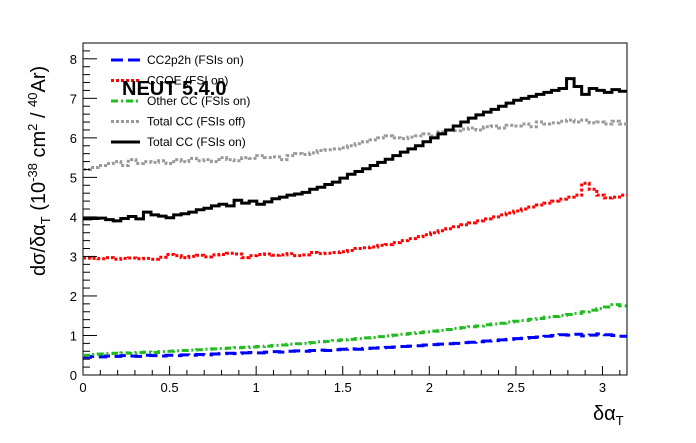 Image resolution: width=696 pixels, height=443 pixels. I want to click on y-axis-title: dσ/δαT (10-38 cm2 / 40Ar), so click(39, 171).